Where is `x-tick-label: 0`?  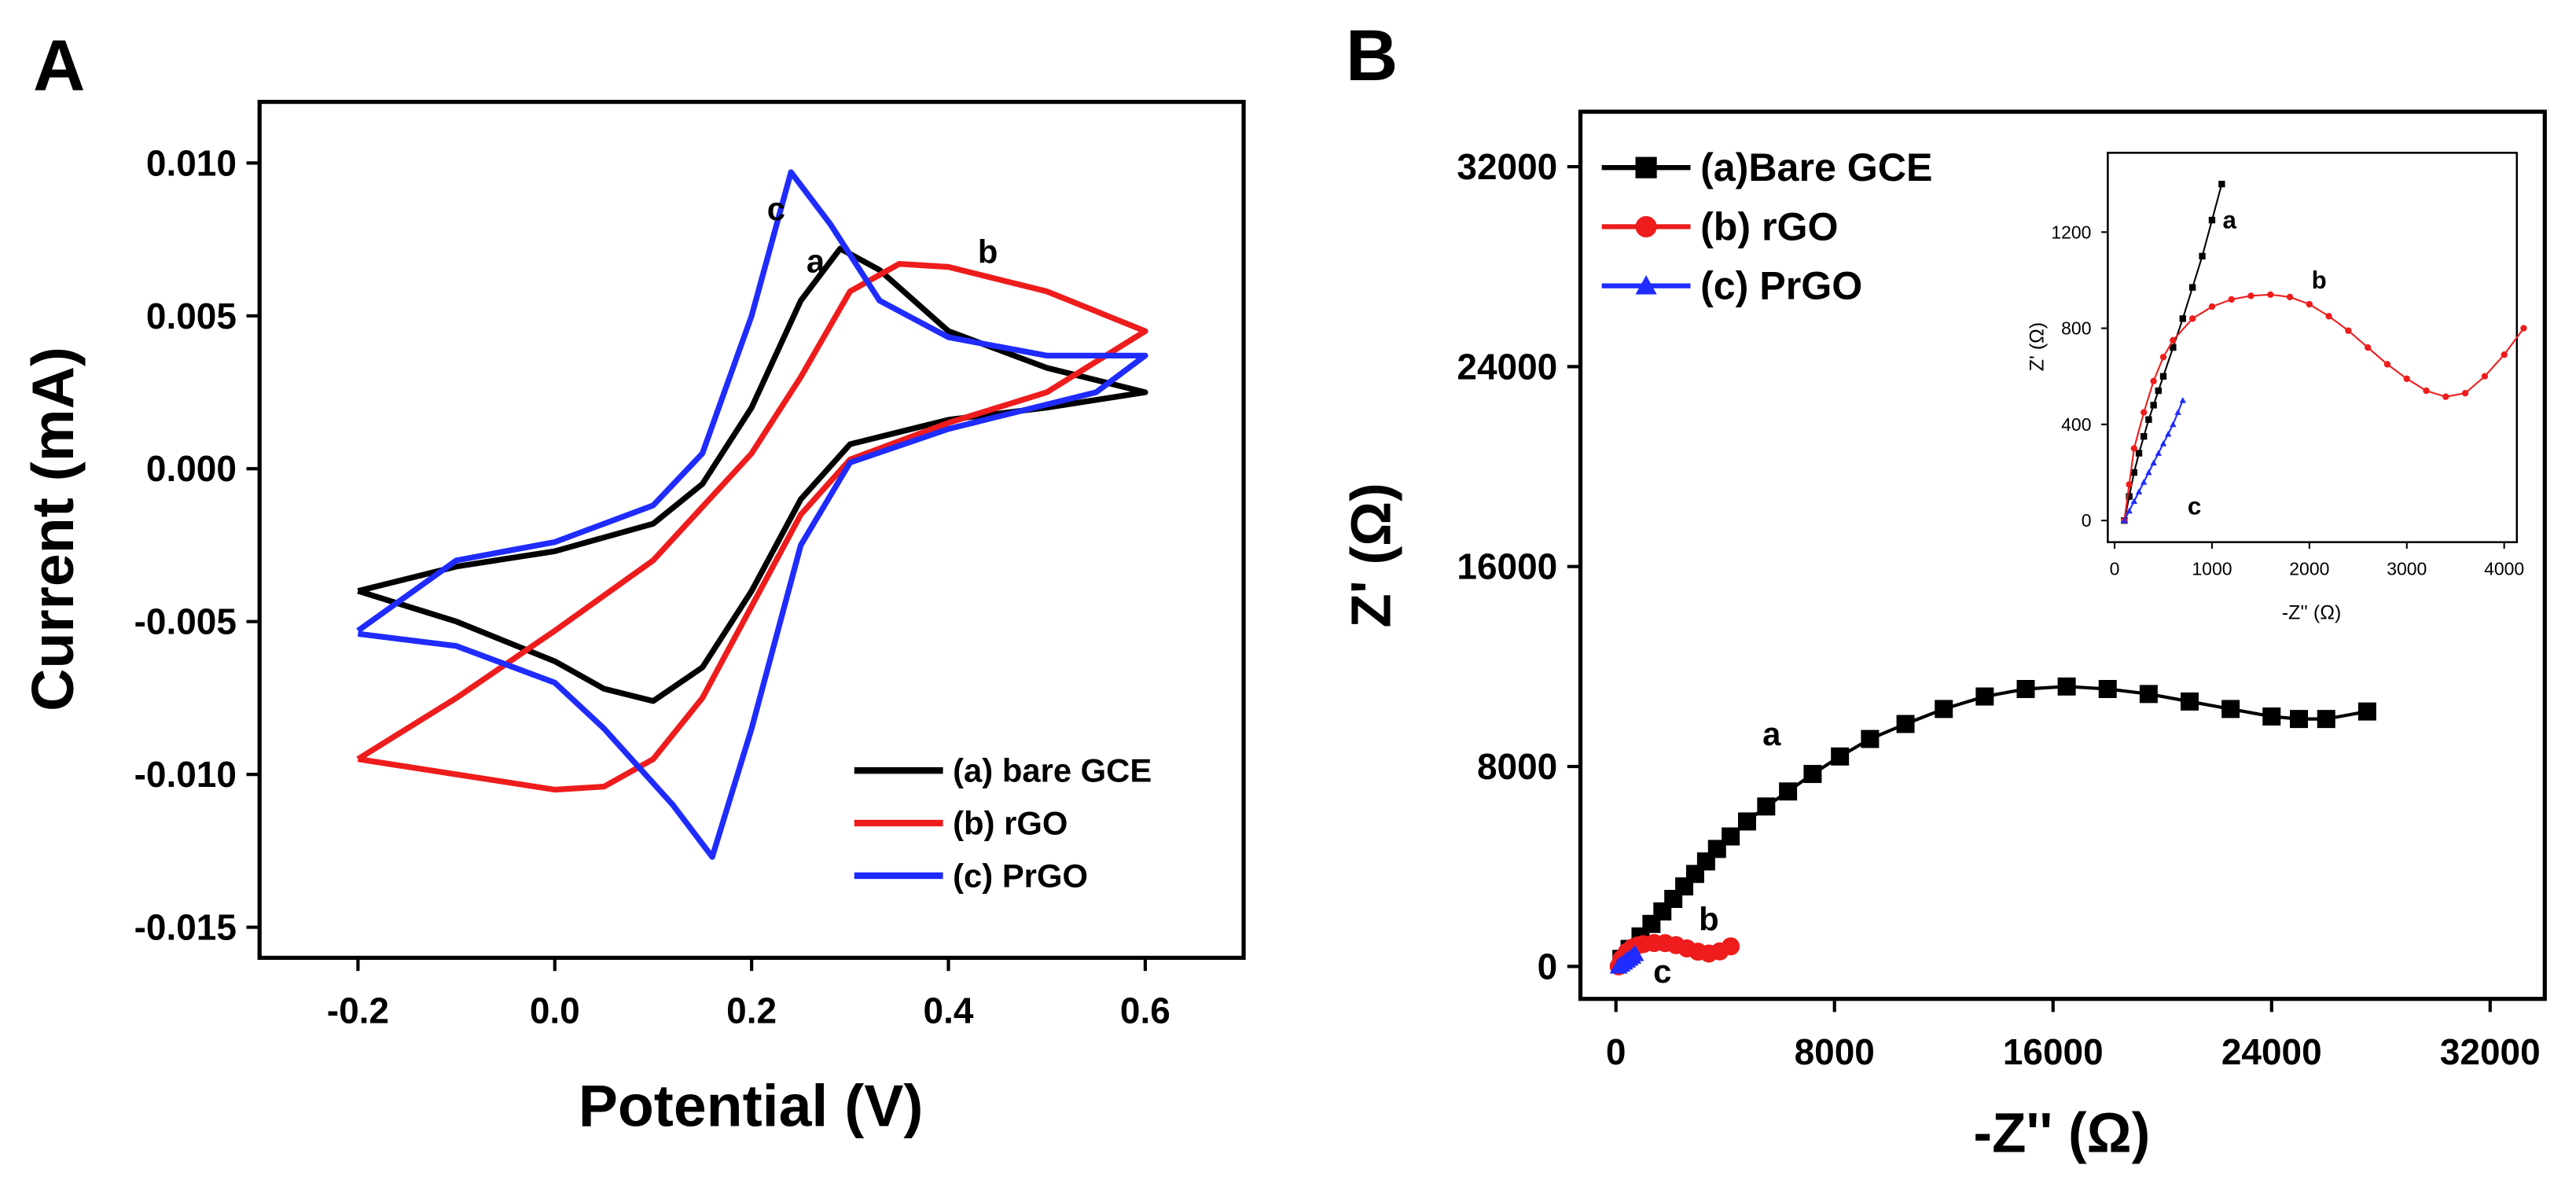
x-tick-label: 0 is located at coordinates (1616, 1051).